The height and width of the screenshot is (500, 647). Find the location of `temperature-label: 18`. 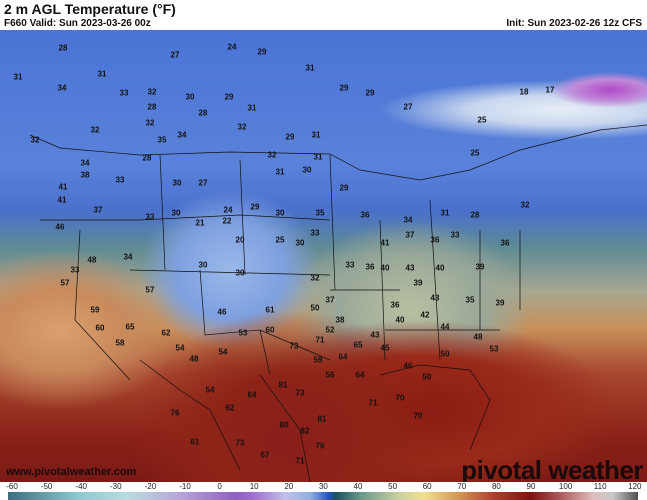

temperature-label: 18 is located at coordinates (524, 92).